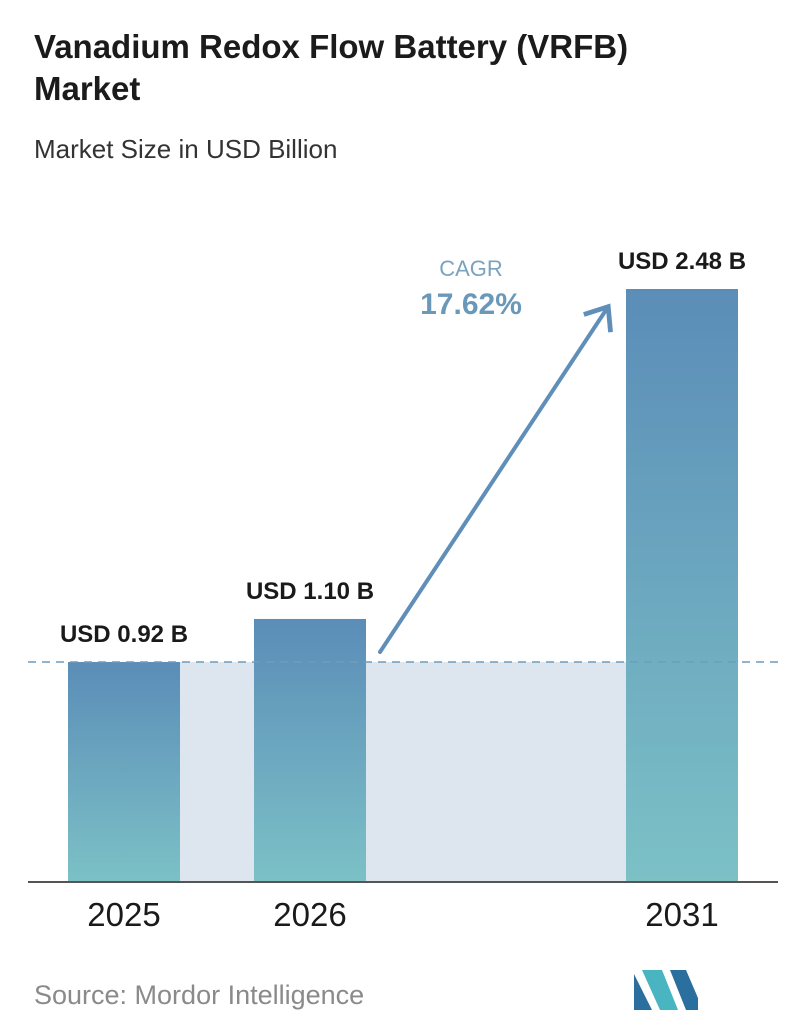 This screenshot has height=1034, width=796. Describe the element at coordinates (682, 585) in the screenshot. I see `bar-2031` at that location.